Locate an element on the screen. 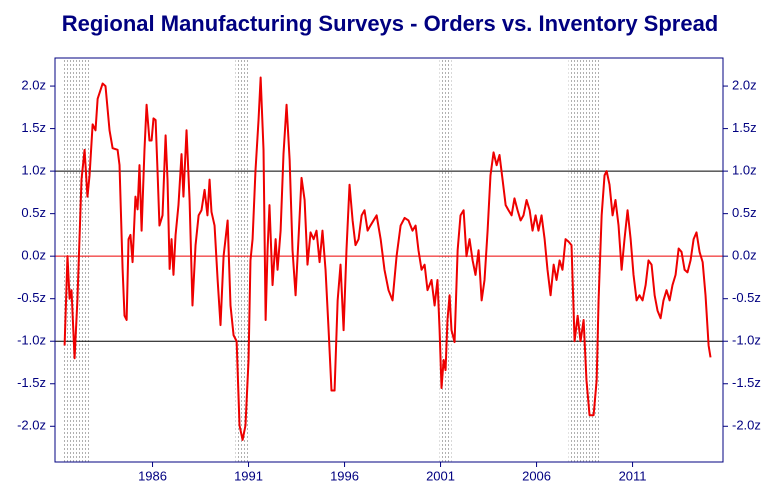 The height and width of the screenshot is (489, 780). x-tick-label: 2011 is located at coordinates (633, 475).